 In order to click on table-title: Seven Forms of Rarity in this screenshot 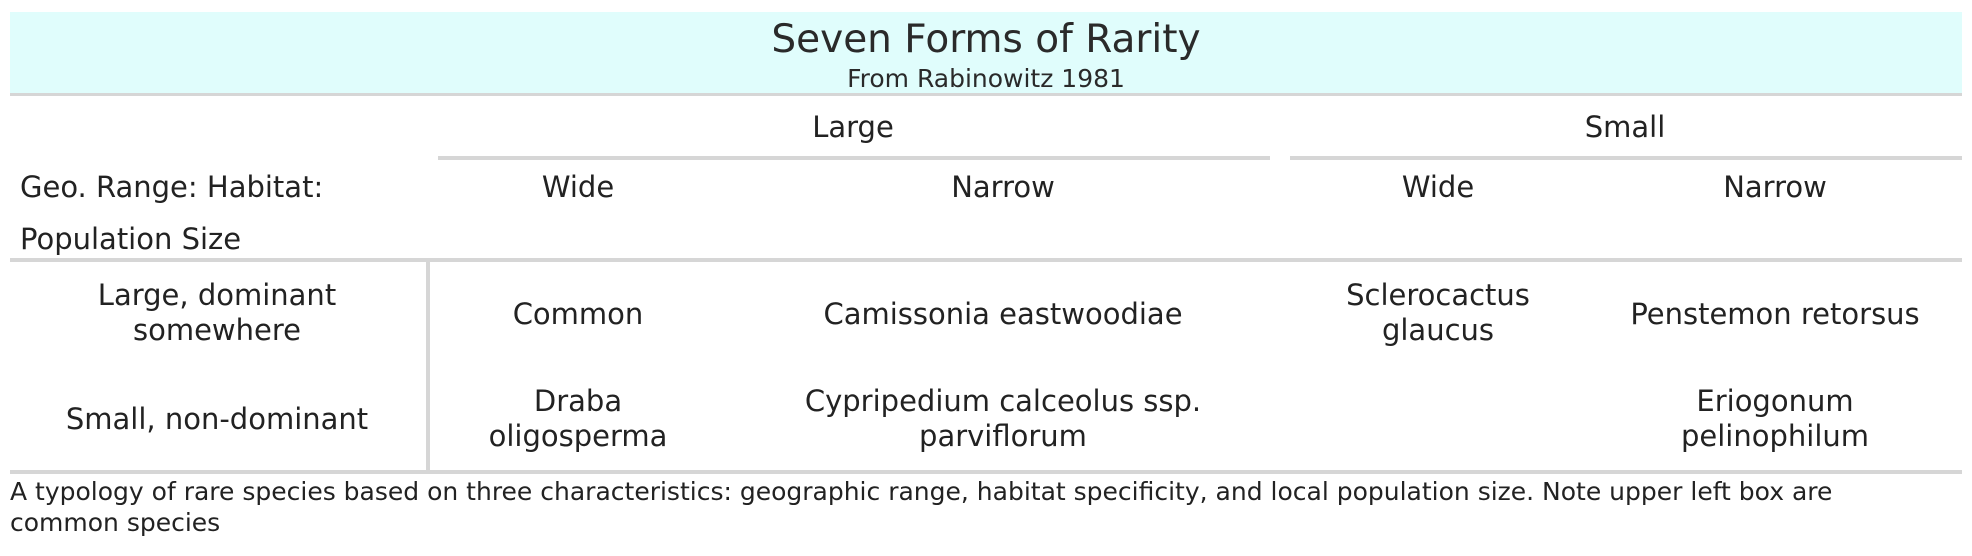, I will do `click(986, 39)`.